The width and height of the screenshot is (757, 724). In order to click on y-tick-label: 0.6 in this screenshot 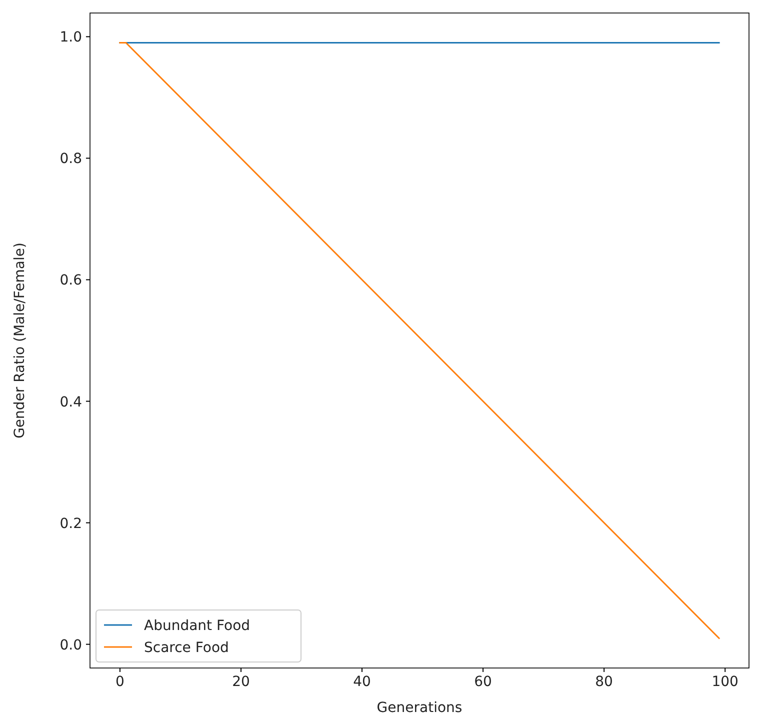, I will do `click(71, 280)`.